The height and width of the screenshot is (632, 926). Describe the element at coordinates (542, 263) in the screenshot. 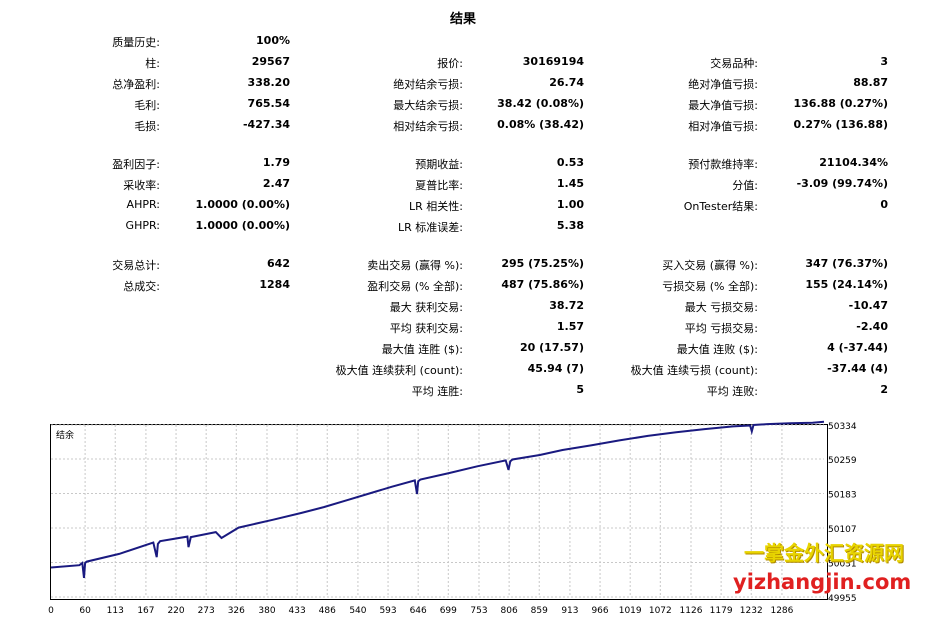

I see `short-trades-value: 295 (75.25%)` at that location.